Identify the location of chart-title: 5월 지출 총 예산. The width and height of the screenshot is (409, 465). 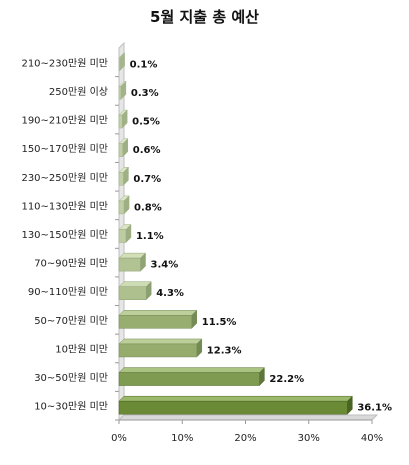
(204, 17).